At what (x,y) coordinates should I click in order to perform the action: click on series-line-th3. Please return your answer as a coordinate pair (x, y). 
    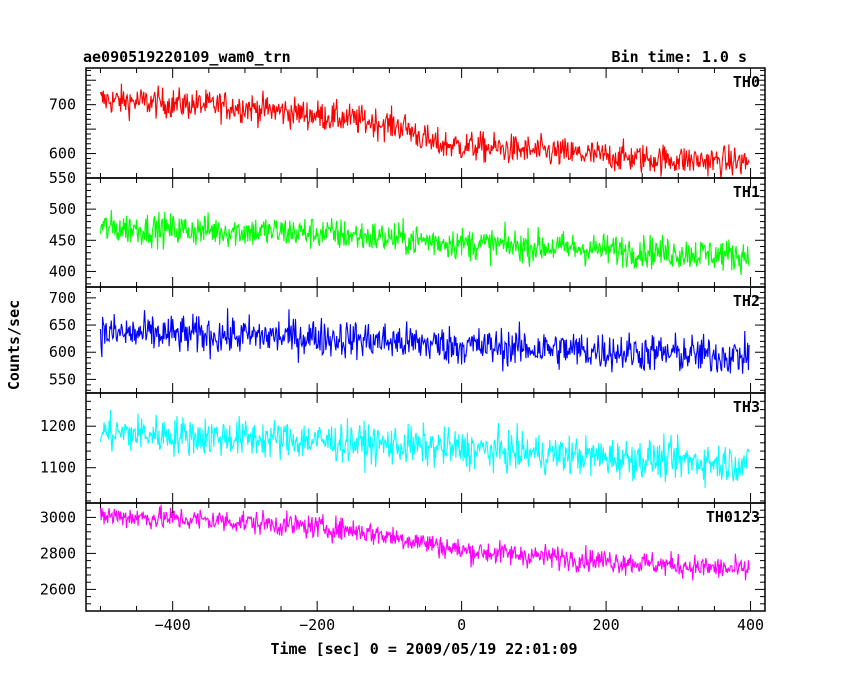
    Looking at the image, I should click on (424, 448).